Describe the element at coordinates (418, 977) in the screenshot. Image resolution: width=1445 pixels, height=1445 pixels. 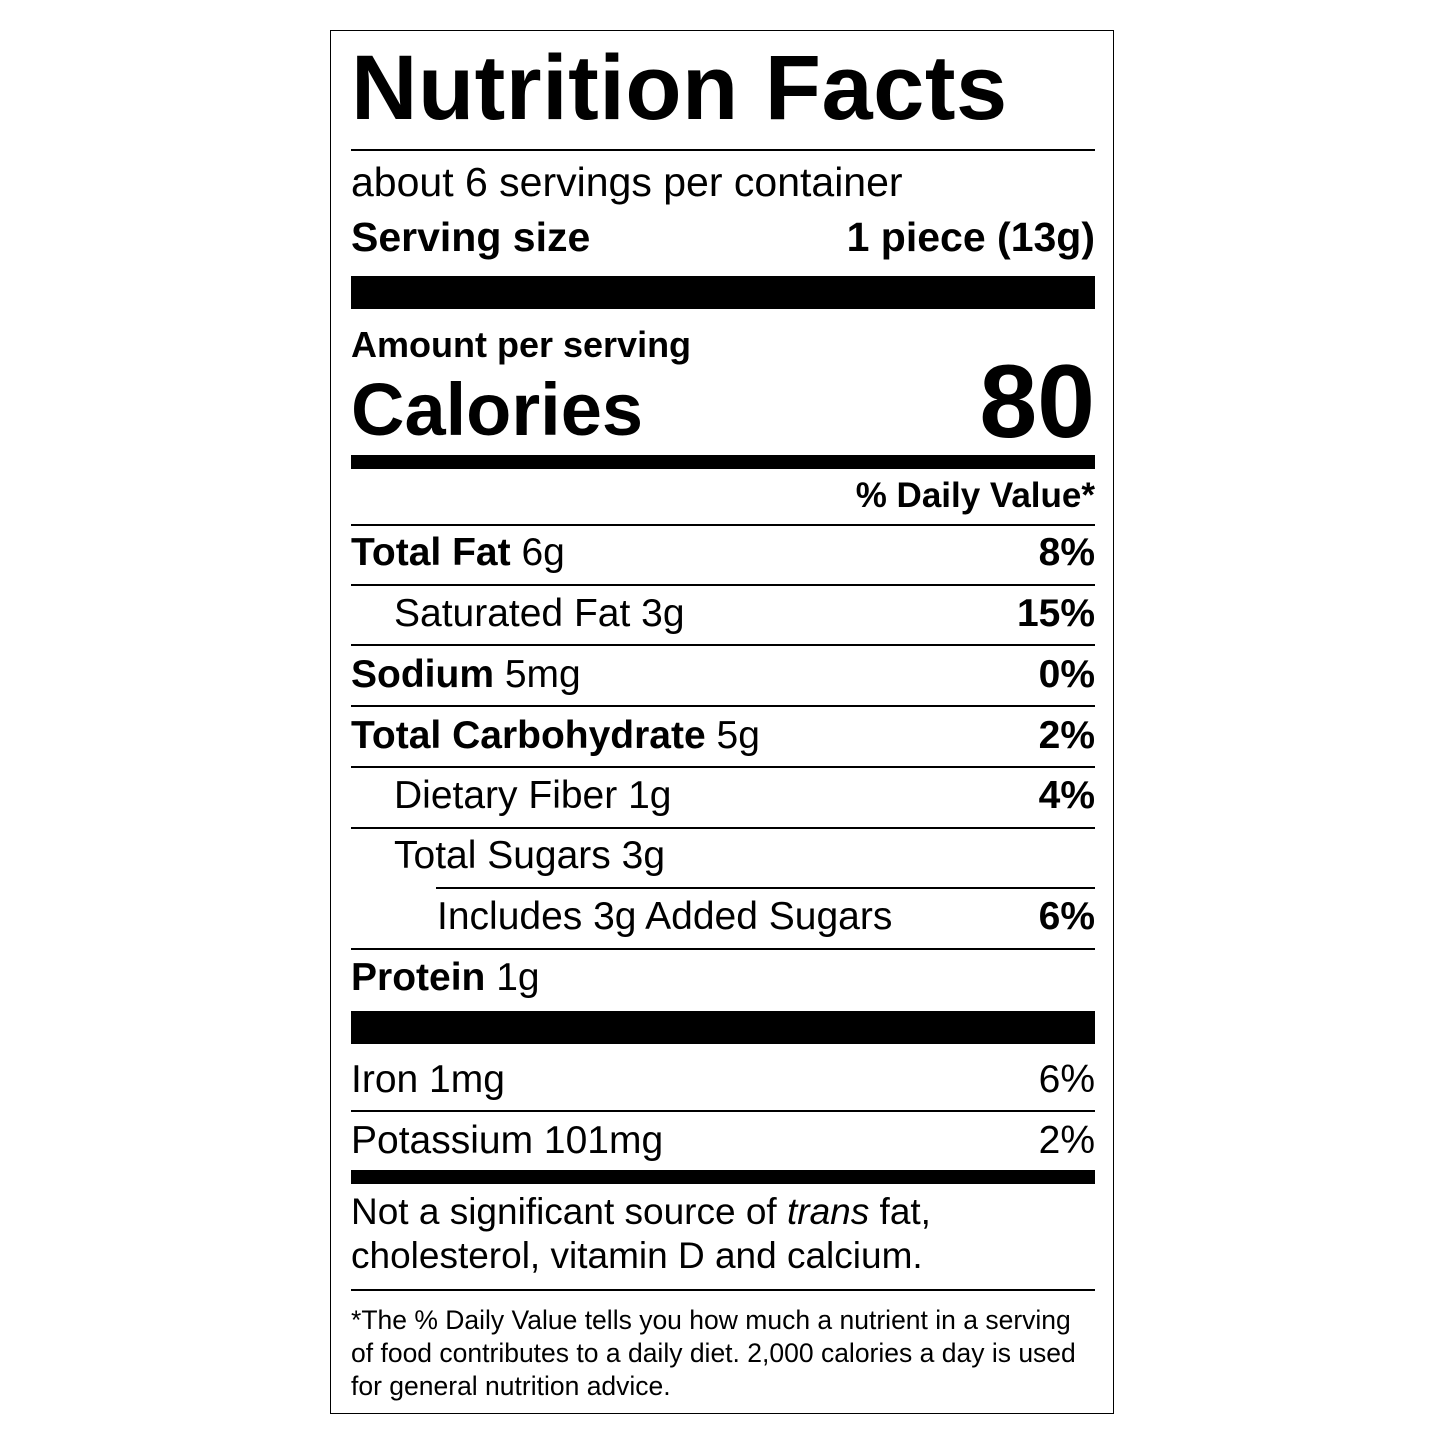
I see `nutrient-name: Protein` at that location.